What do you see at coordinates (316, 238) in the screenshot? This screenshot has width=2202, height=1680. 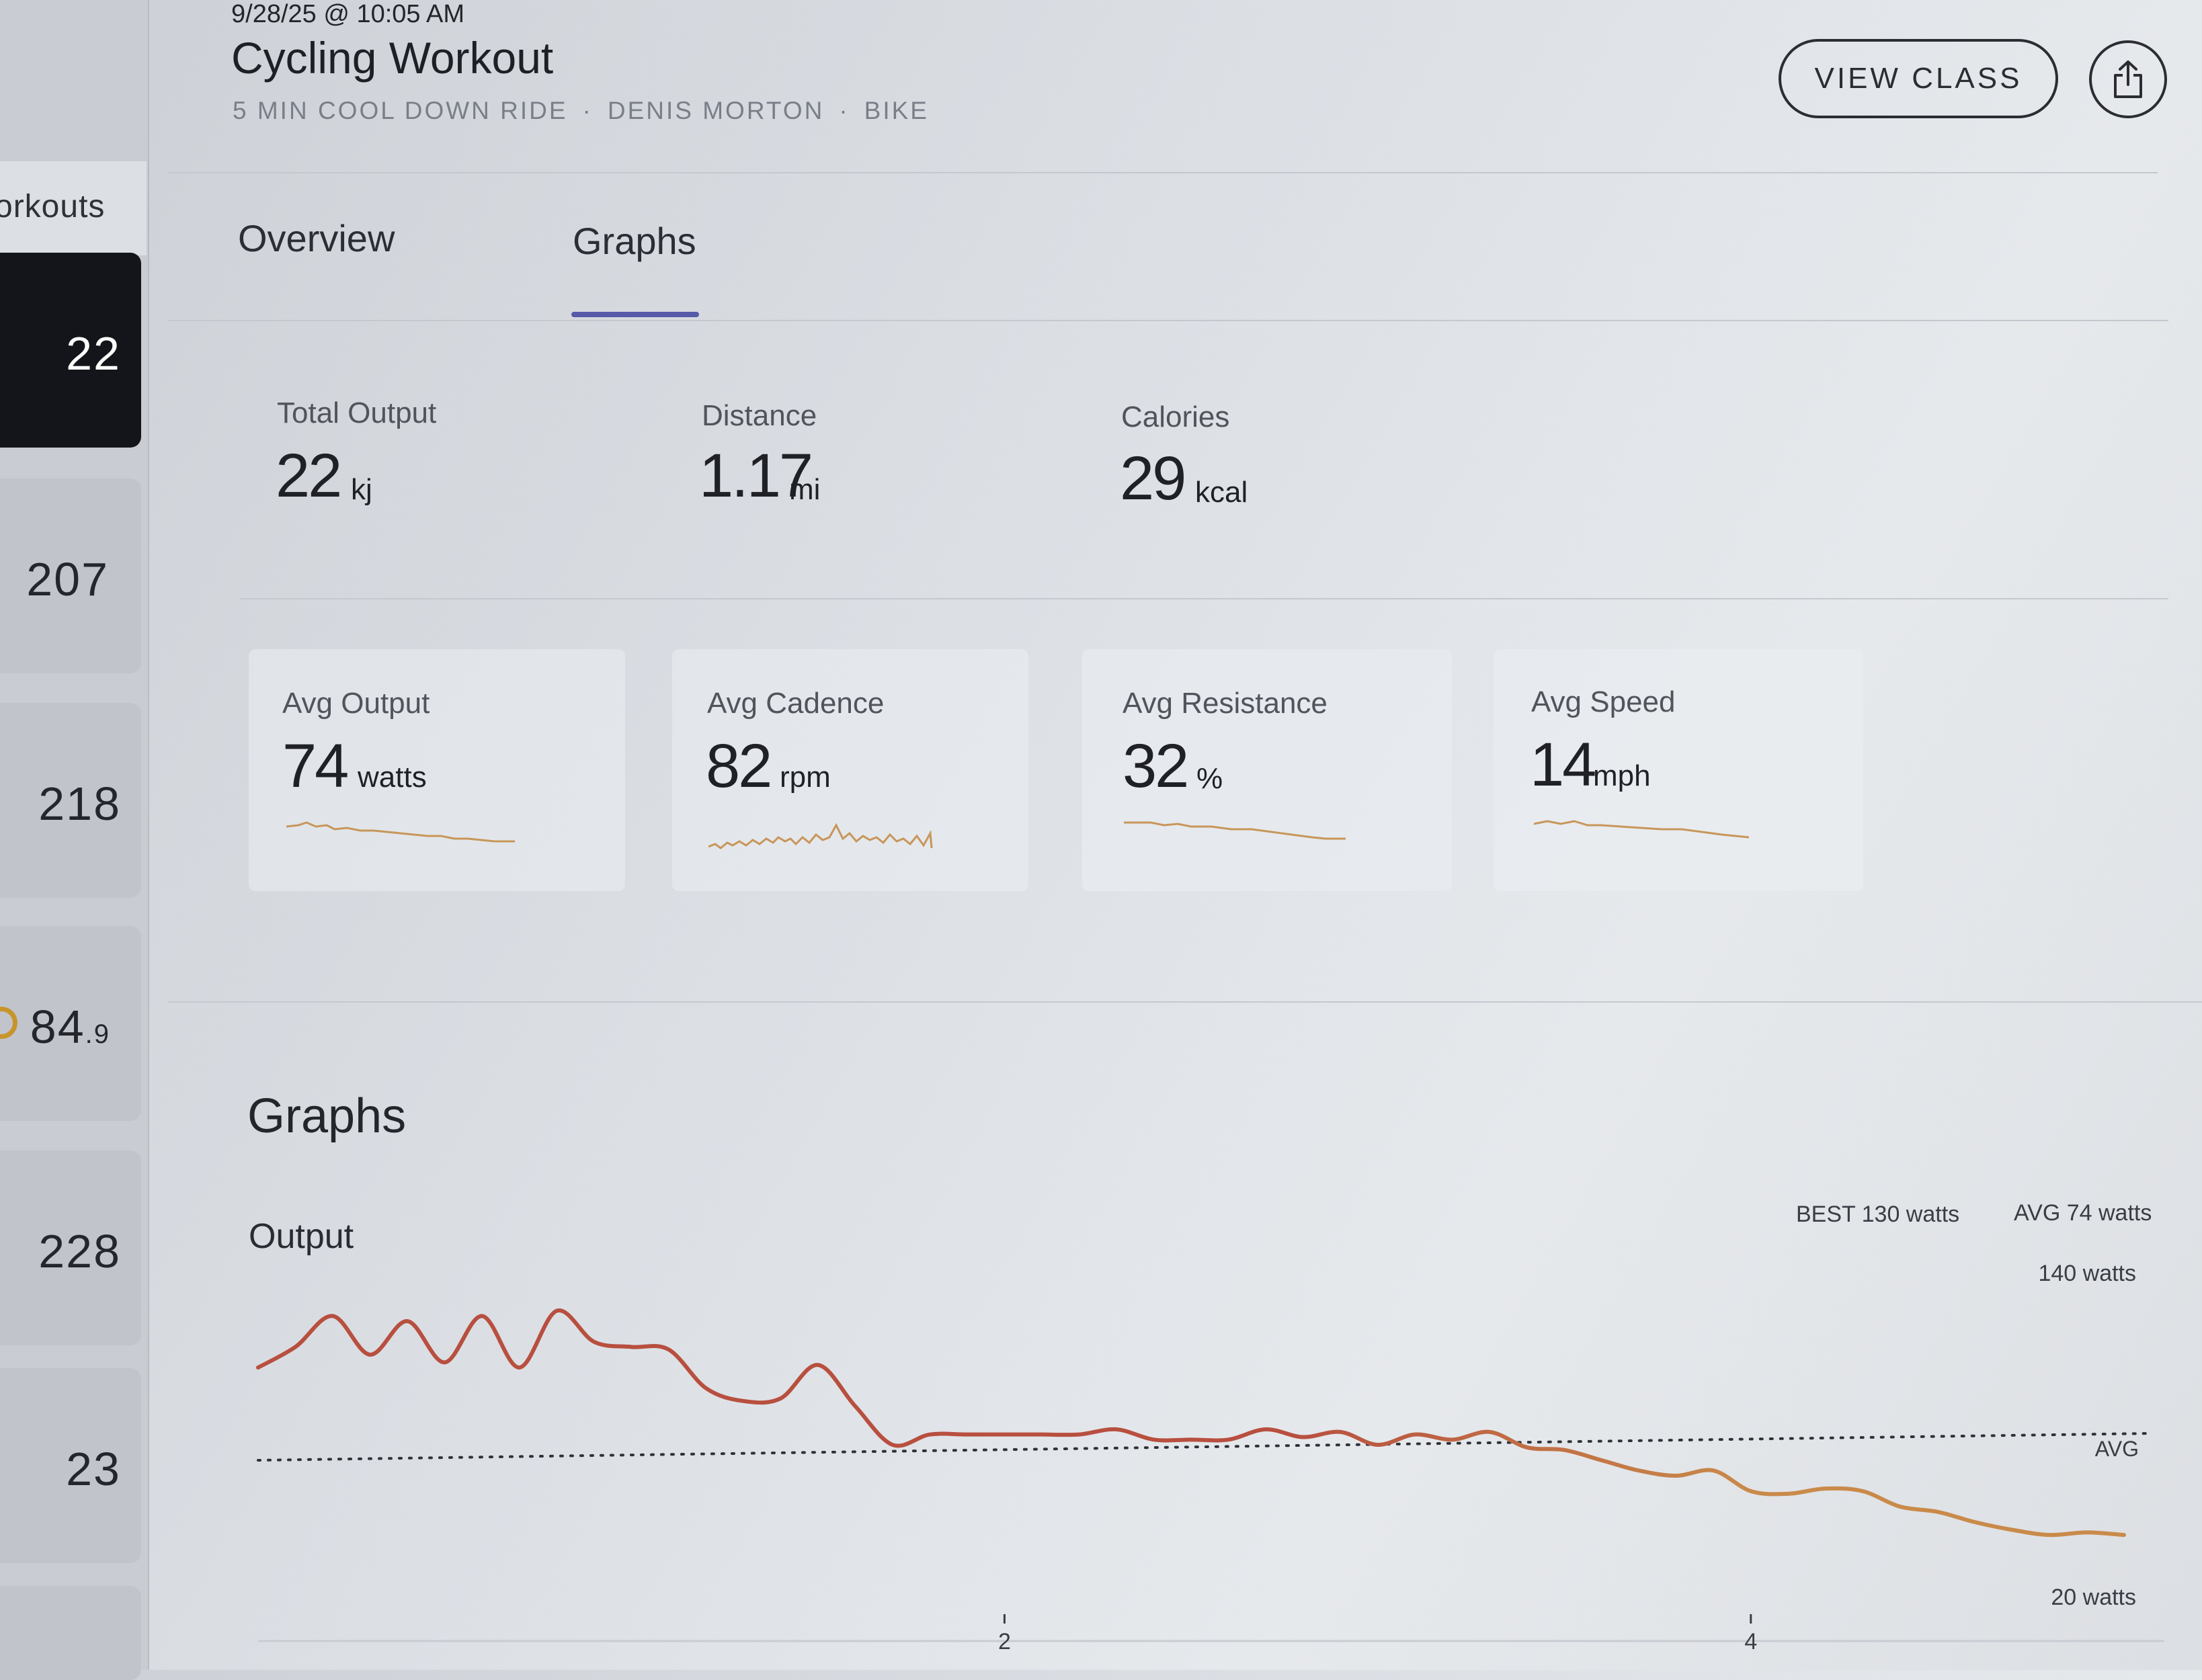 I see `tab-overview: Overview` at bounding box center [316, 238].